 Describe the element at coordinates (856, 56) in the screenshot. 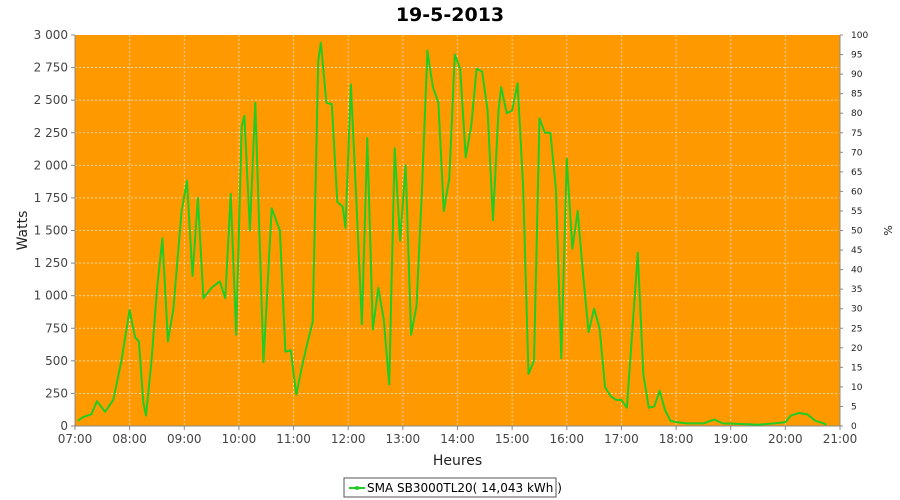

I see `right-tick-label: 95` at that location.